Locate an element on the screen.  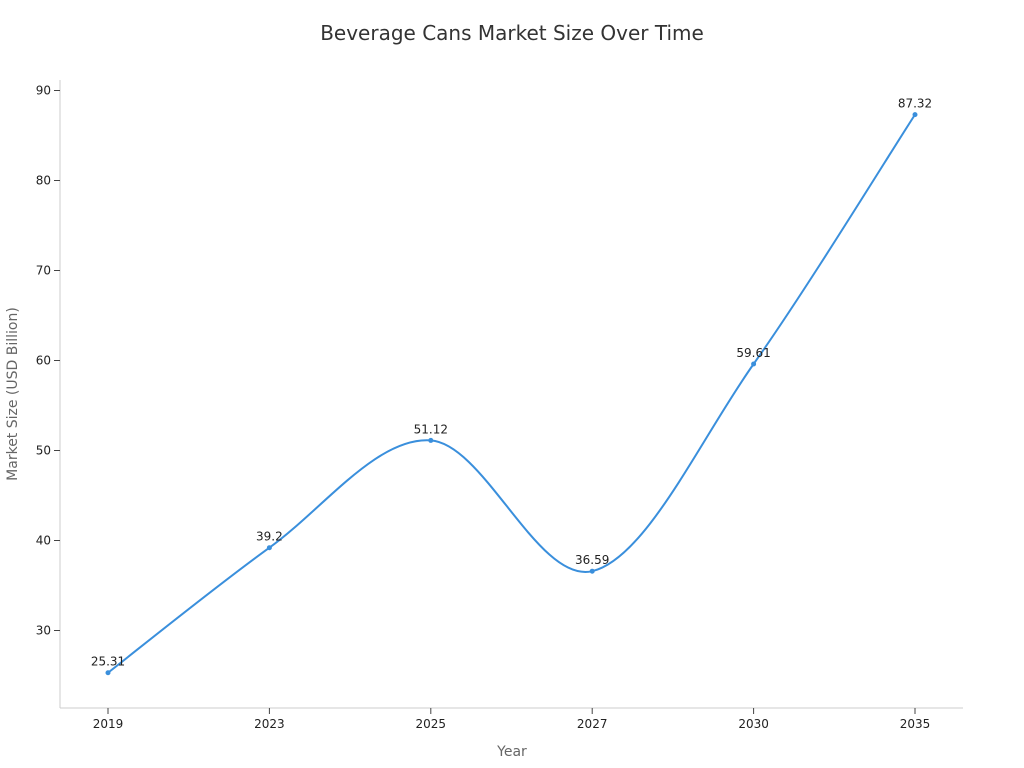
y-tick-label: 60 is located at coordinates (43, 361).